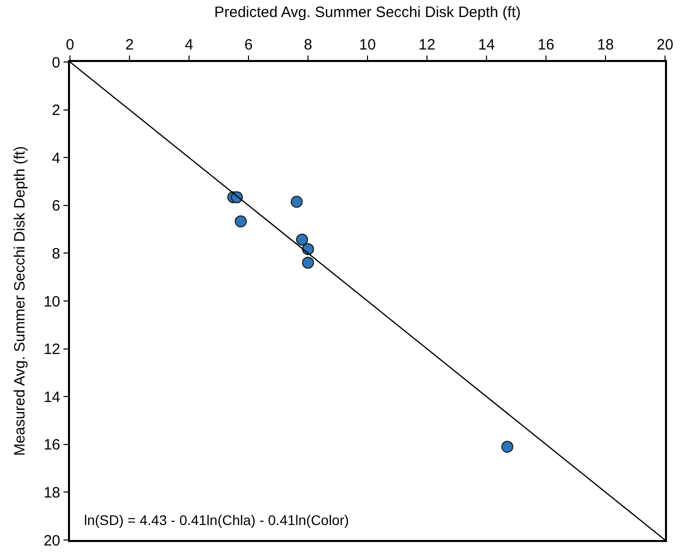  I want to click on y-axis-title: Measured Avg. Summer Secchi Disk Depth (ft), so click(19, 301).